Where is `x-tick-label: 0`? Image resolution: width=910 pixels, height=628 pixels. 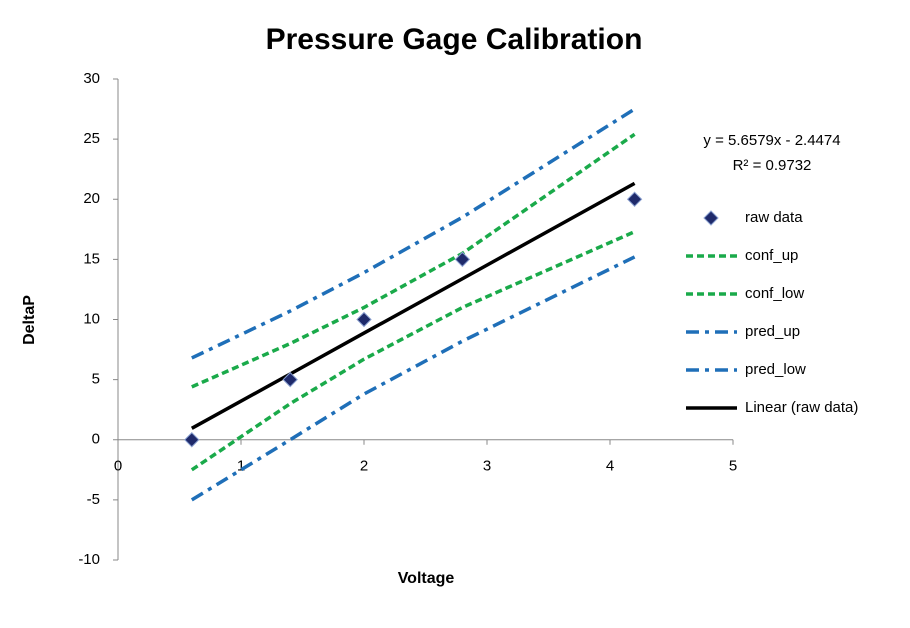 x-tick-label: 0 is located at coordinates (118, 466).